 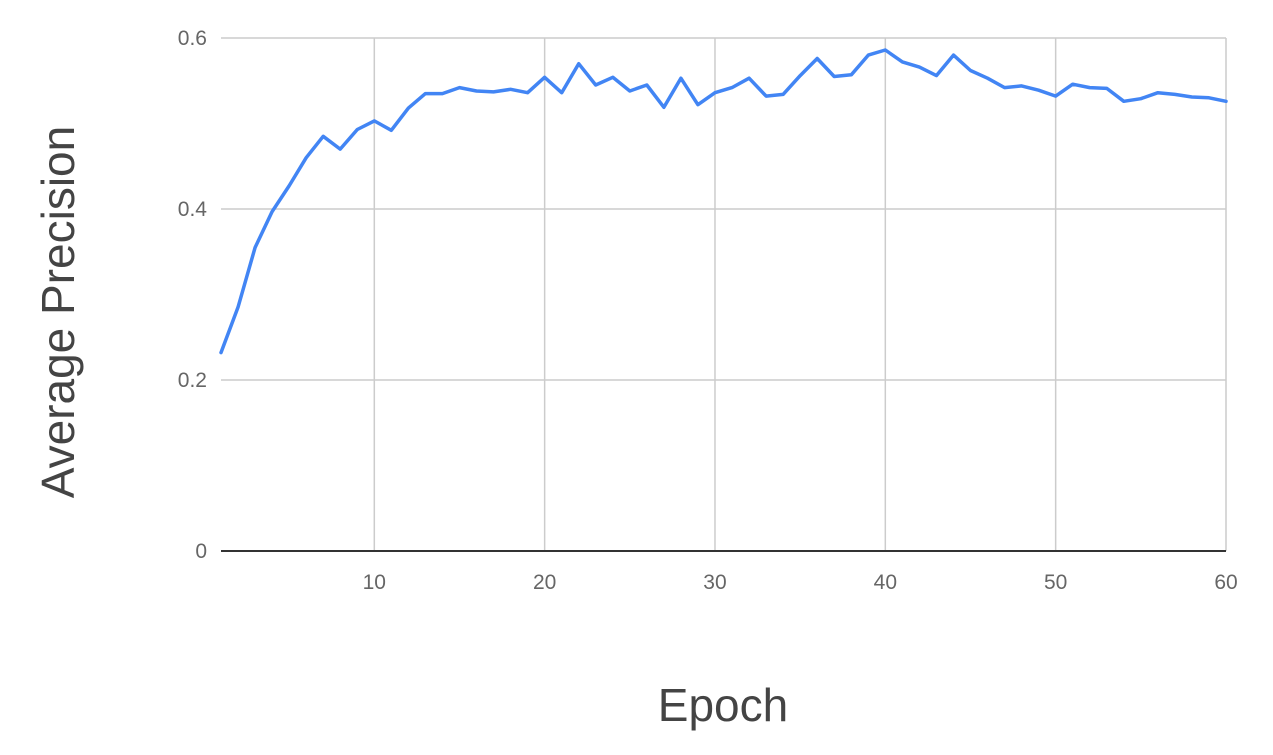 What do you see at coordinates (723, 705) in the screenshot?
I see `x-axis-label: Epoch` at bounding box center [723, 705].